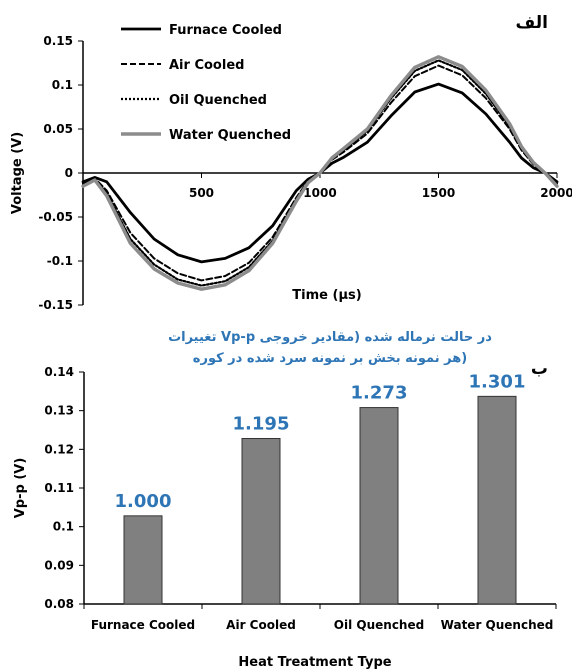 The height and width of the screenshot is (670, 572). I want to click on bar-category-label: Furnace Cooled, so click(143, 625).